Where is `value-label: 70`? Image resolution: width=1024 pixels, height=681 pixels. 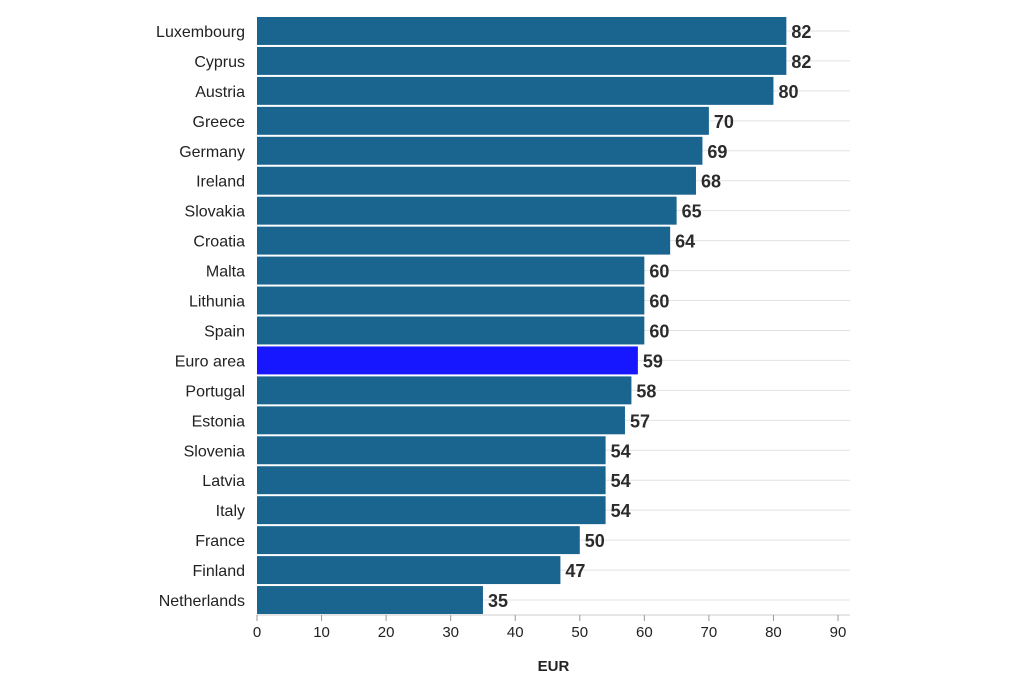 value-label: 70 is located at coordinates (724, 122).